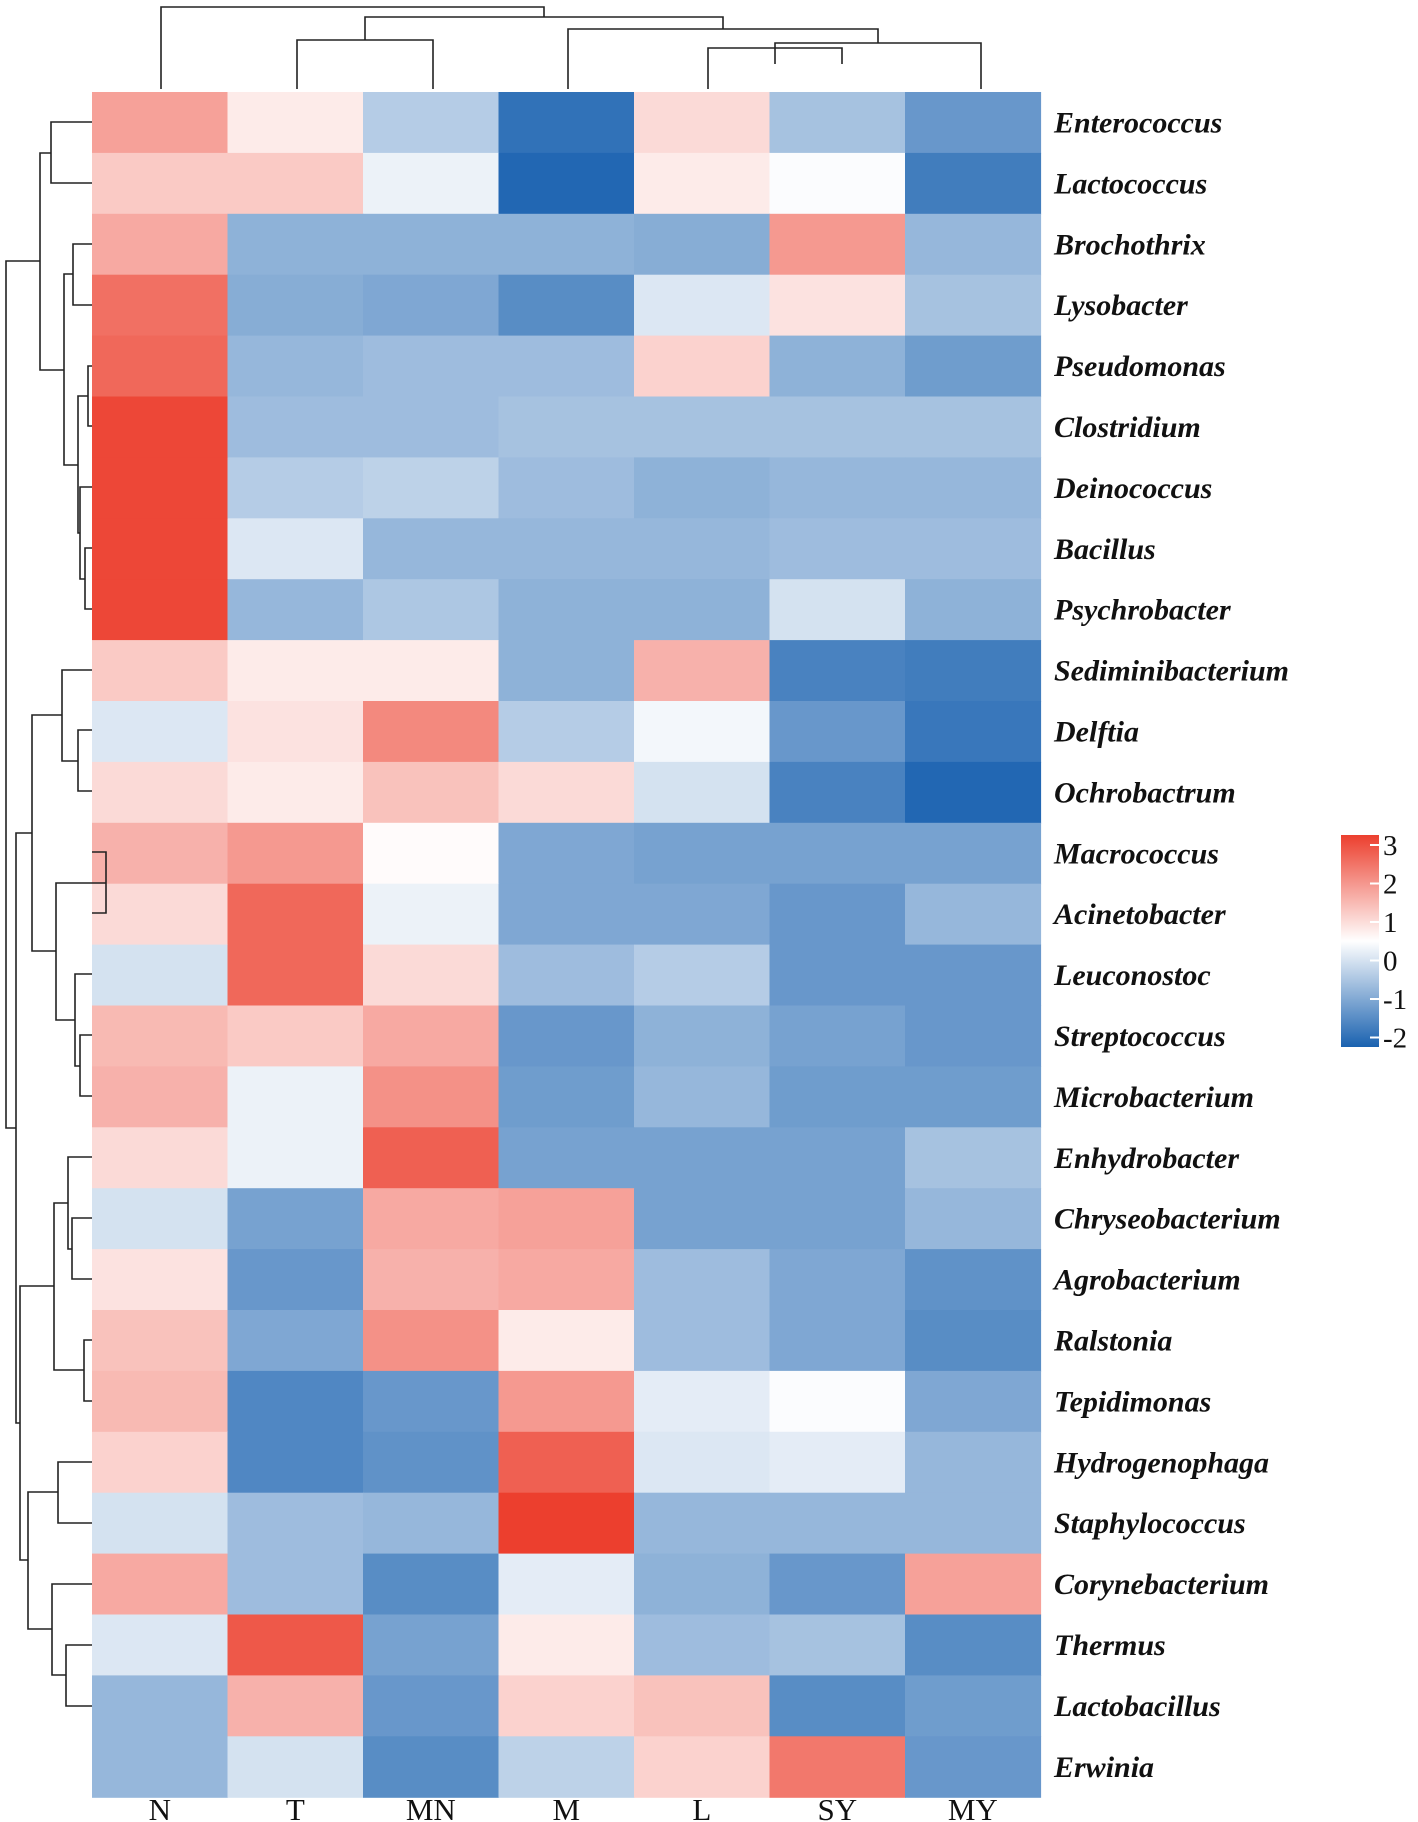  What do you see at coordinates (1167, 1219) in the screenshot?
I see `row-label: Chryseobacterium` at bounding box center [1167, 1219].